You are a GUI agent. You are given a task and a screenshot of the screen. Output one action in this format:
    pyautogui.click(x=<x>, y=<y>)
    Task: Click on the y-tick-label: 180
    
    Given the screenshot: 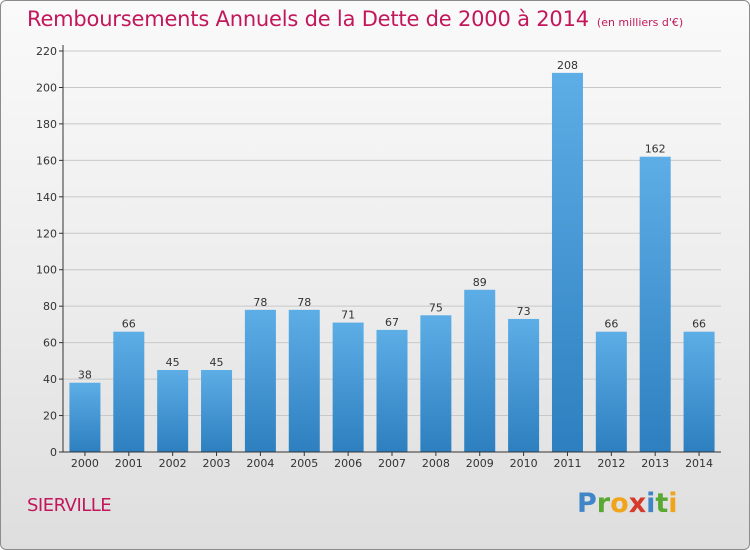 What is the action you would take?
    pyautogui.click(x=46, y=124)
    